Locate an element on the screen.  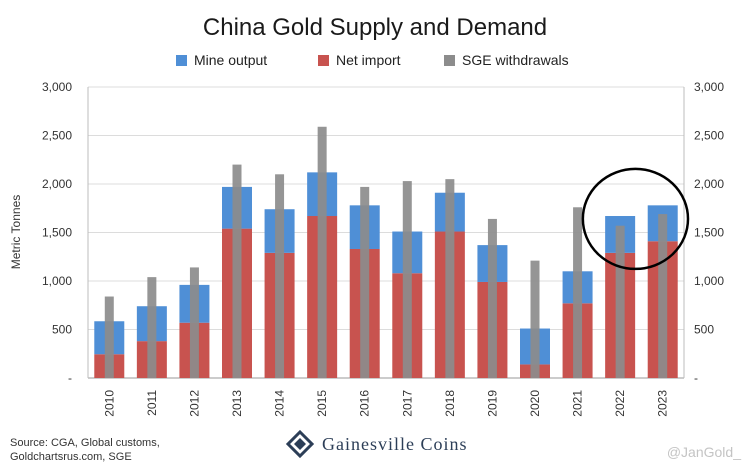
y-tick-label-right: 2,000 is located at coordinates (709, 184).